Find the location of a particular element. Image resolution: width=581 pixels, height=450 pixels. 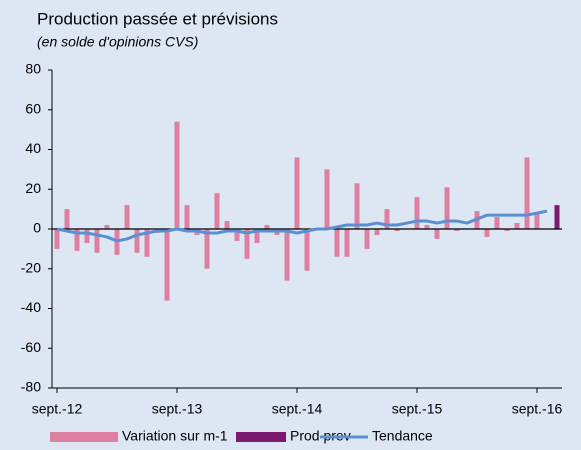

chart-title: Production passée et prévisions is located at coordinates (157, 18).